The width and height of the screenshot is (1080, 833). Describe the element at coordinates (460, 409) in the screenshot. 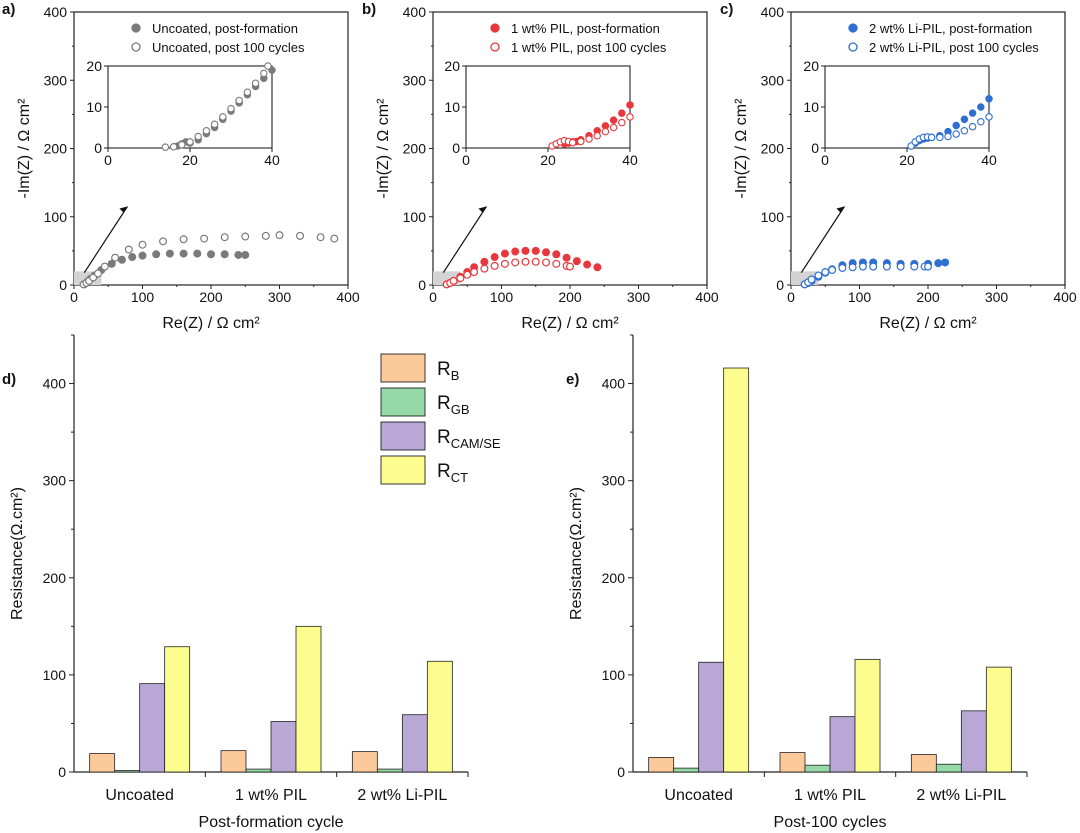

I see `legend-label-sub: GB` at that location.